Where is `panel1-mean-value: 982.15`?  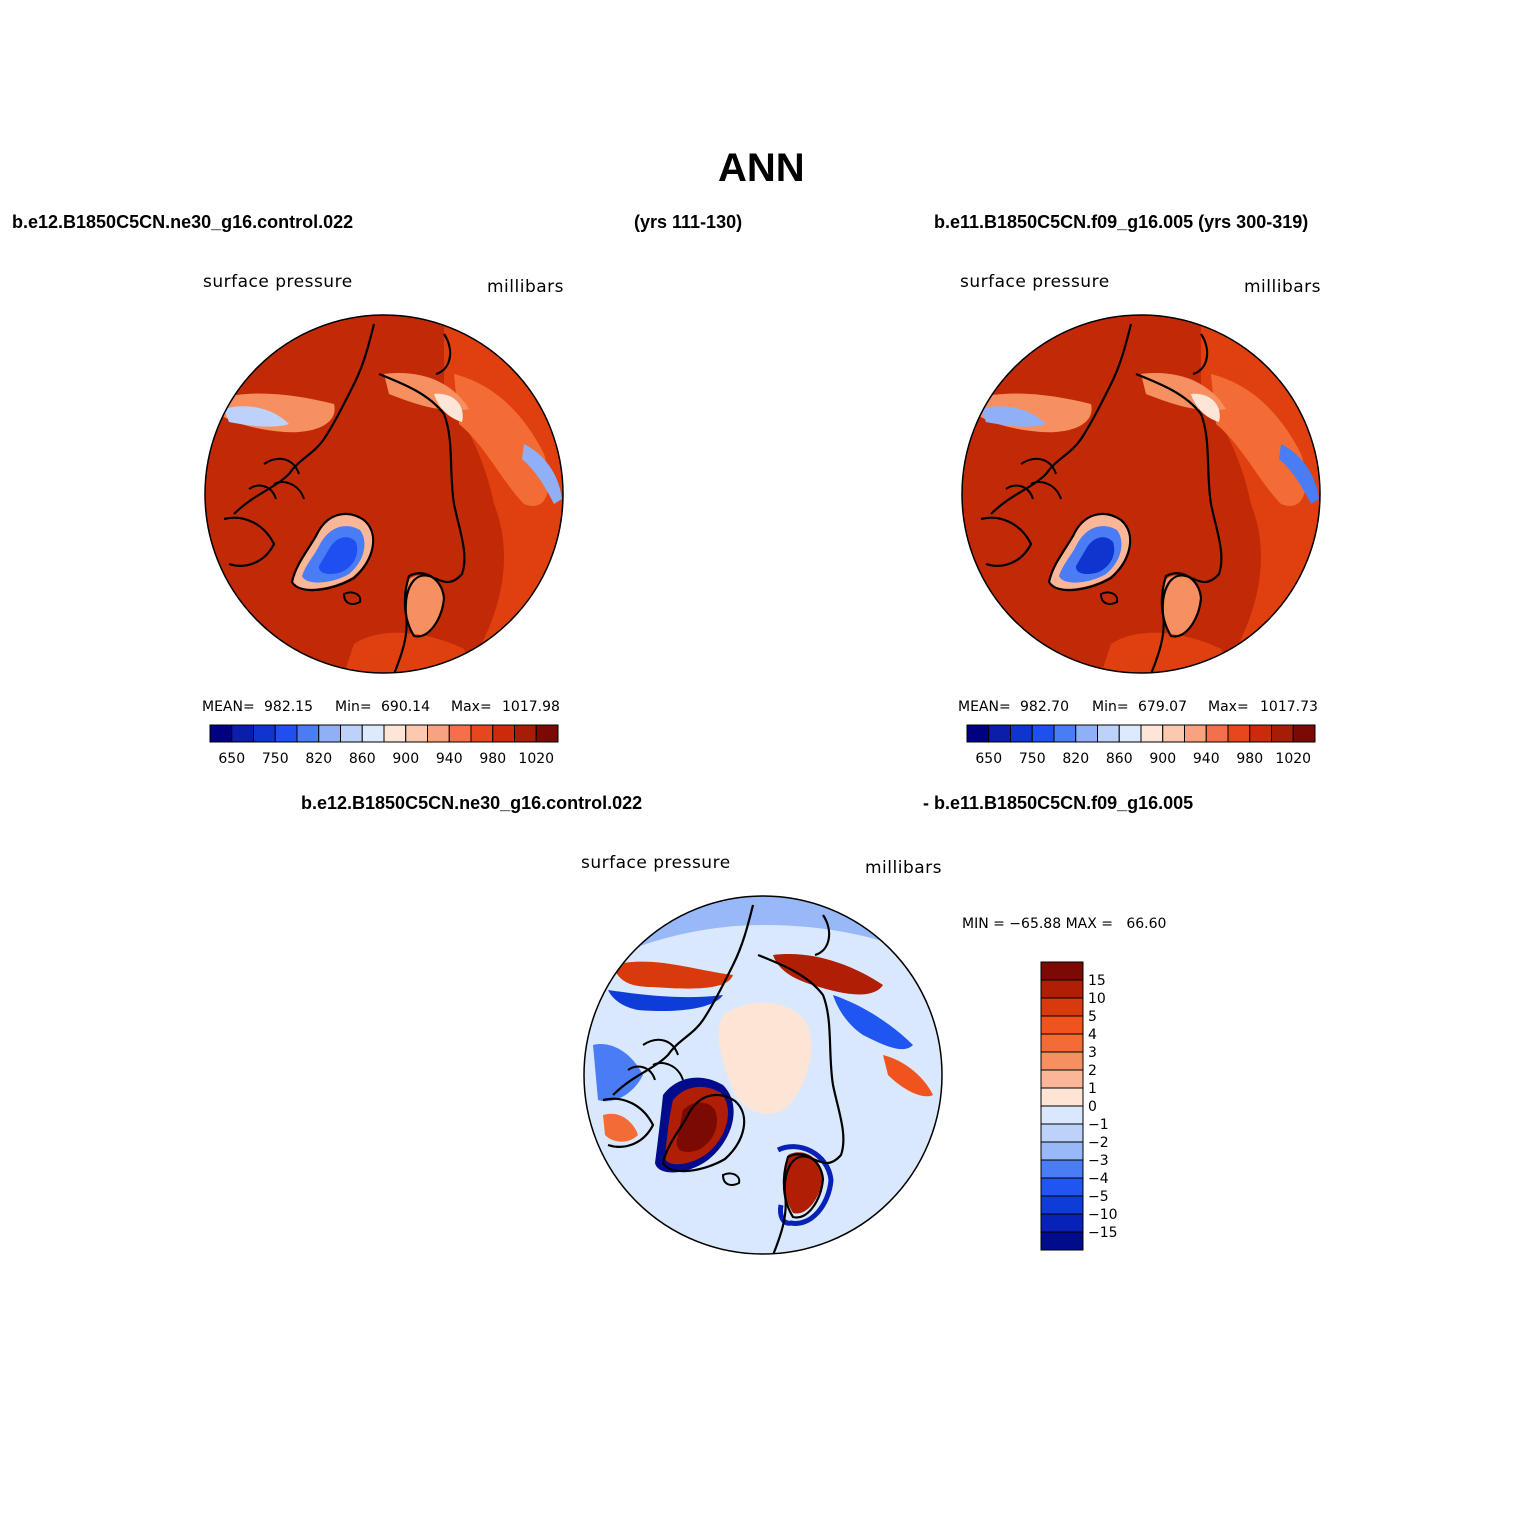
panel1-mean-value: 982.15 is located at coordinates (288, 707).